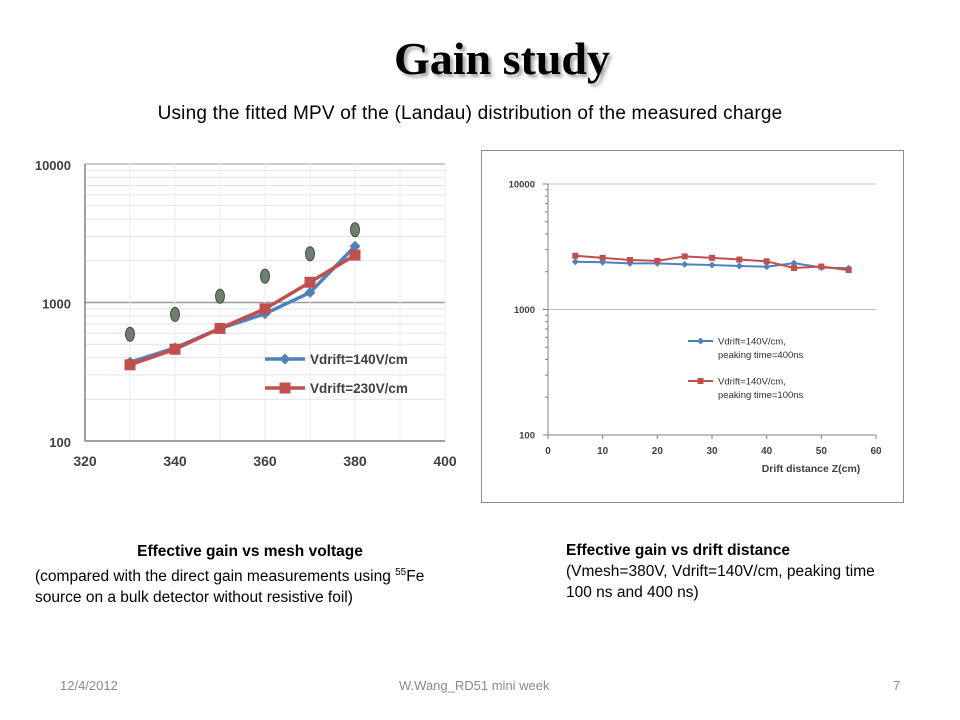 Image resolution: width=960 pixels, height=720 pixels. Describe the element at coordinates (897, 685) in the screenshot. I see `footer-page-number: 7` at that location.